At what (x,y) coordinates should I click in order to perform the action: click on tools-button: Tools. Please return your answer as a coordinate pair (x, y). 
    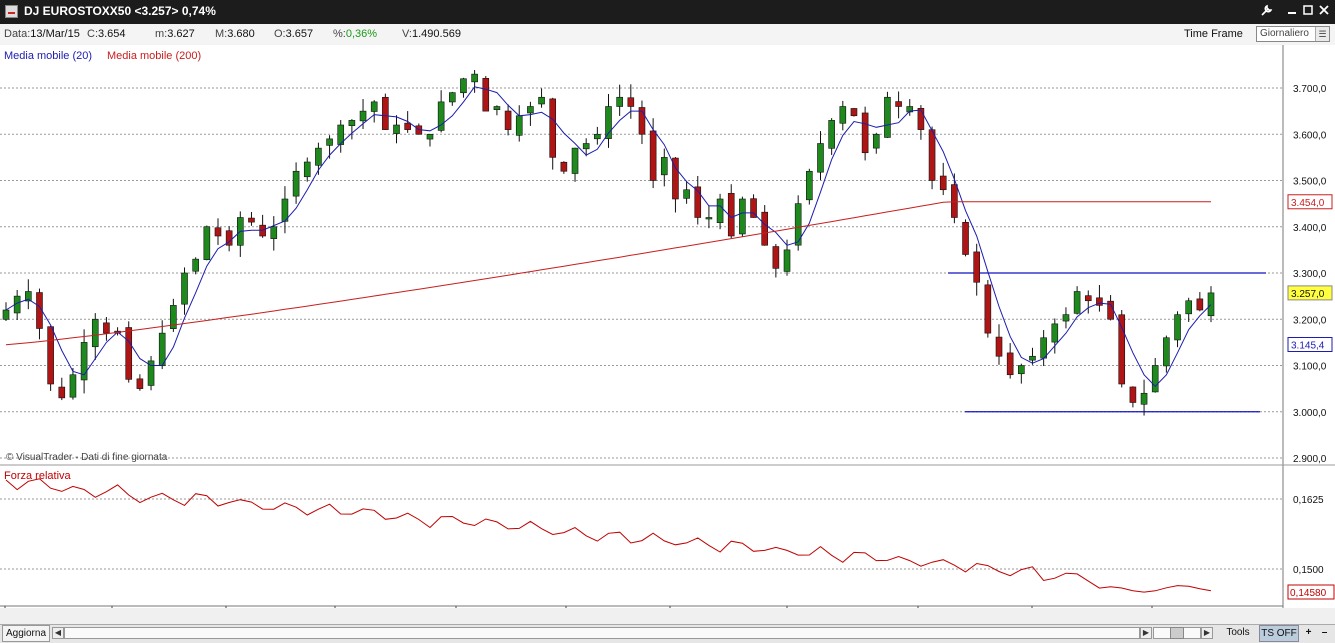
    Looking at the image, I should click on (1238, 632).